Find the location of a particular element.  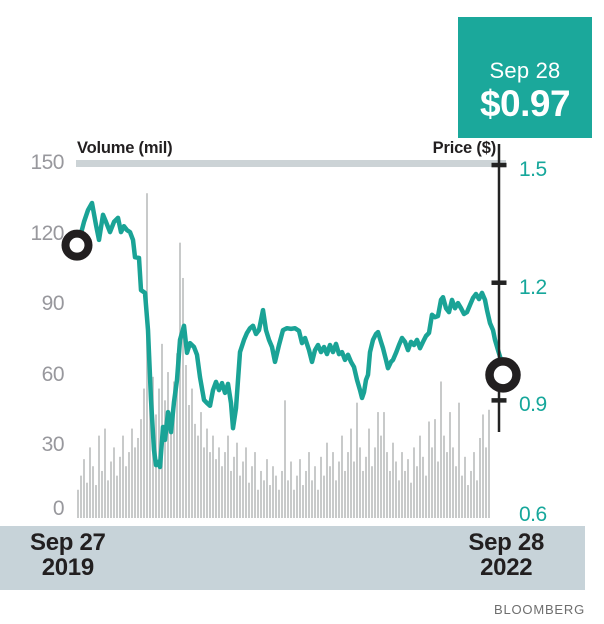

volume-tick-label: 90 is located at coordinates (53, 304).